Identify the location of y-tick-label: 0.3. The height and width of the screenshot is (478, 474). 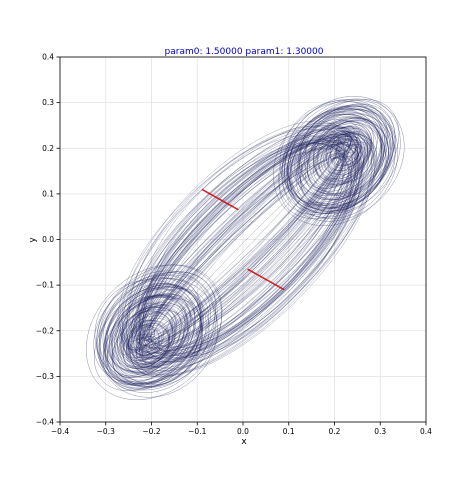
(48, 102).